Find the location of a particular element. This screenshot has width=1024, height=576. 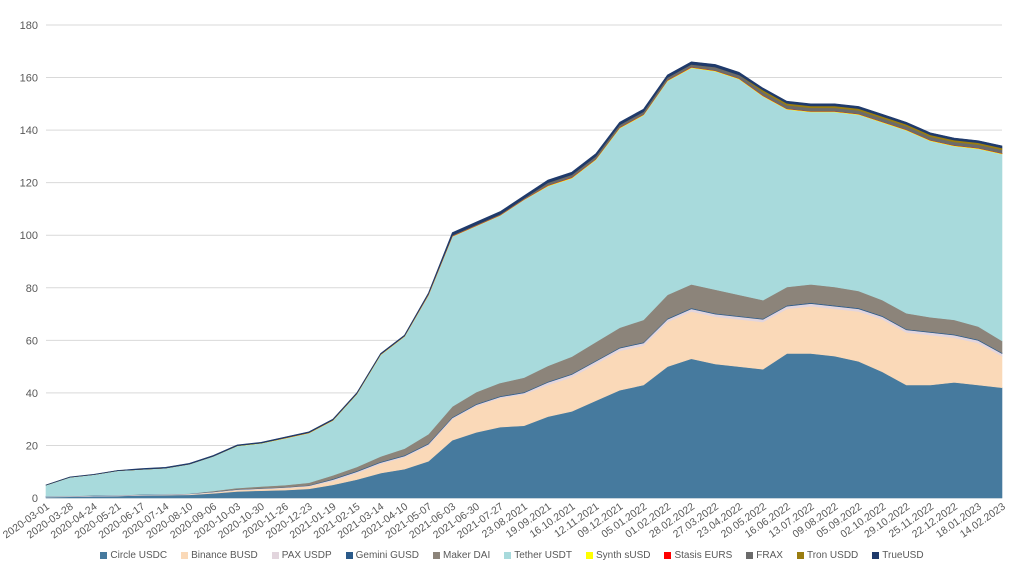

y-tick-label: 180 is located at coordinates (29, 26).